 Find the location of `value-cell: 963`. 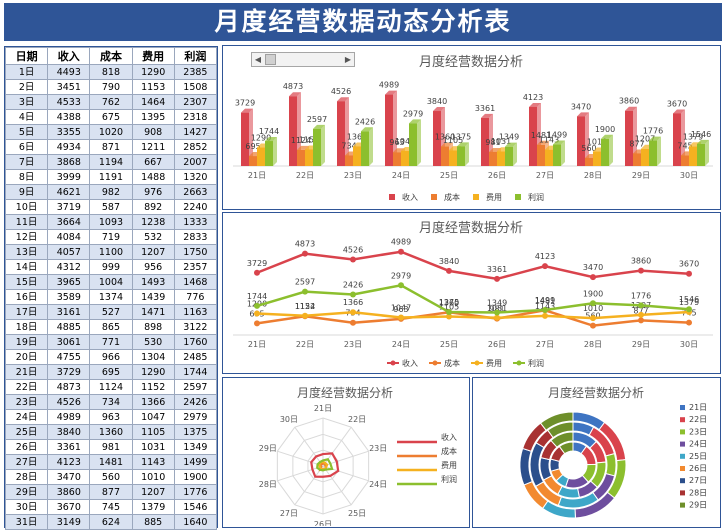

value-cell: 963 is located at coordinates (111, 417).